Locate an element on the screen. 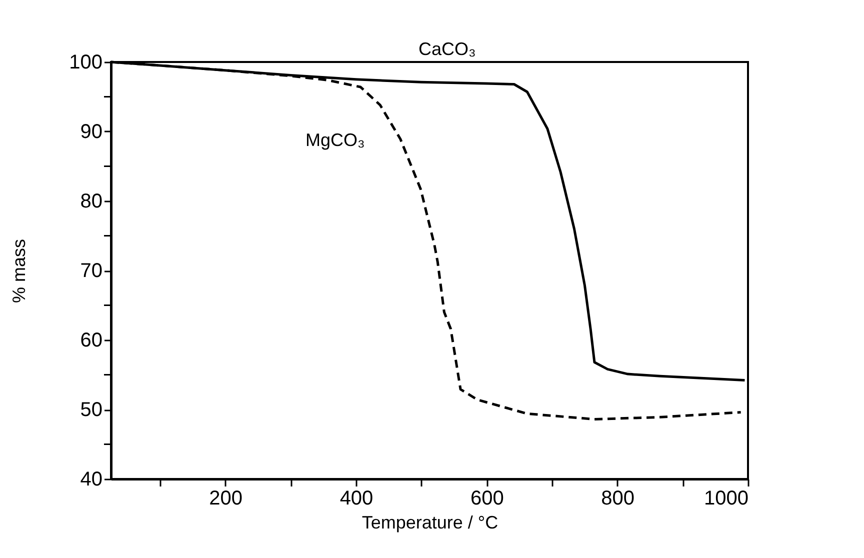  x-tick-label: 400 is located at coordinates (357, 499).